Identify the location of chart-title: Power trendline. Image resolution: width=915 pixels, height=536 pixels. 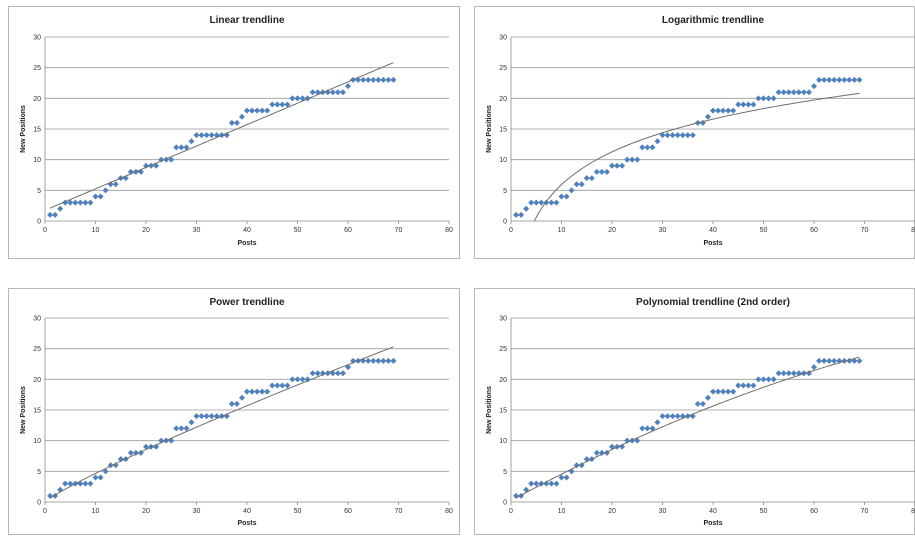
(246, 302).